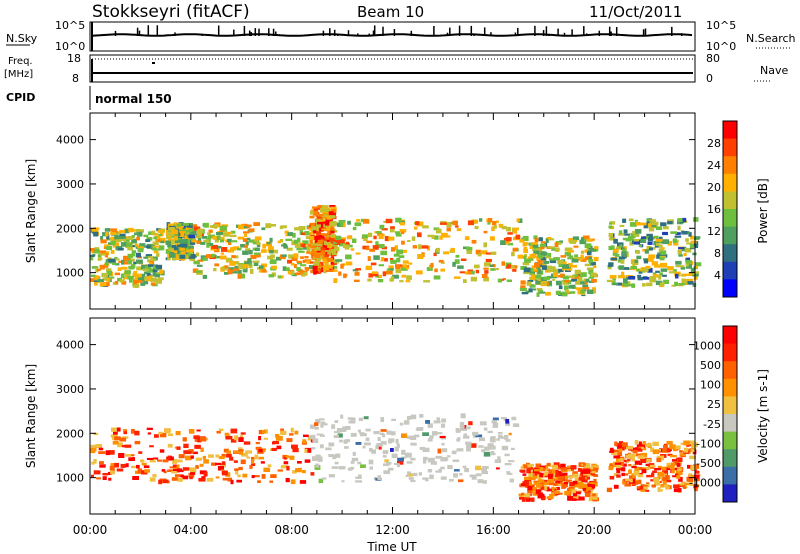 The image size is (800, 554). What do you see at coordinates (730, 370) in the screenshot?
I see `colorbar-segment` at bounding box center [730, 370].